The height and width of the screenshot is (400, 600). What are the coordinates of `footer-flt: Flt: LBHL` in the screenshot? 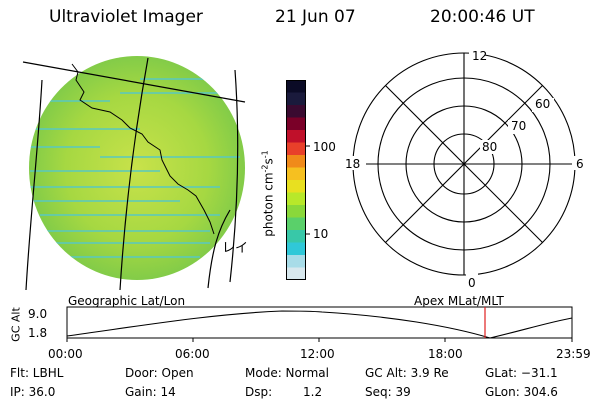 It's located at (37, 373).